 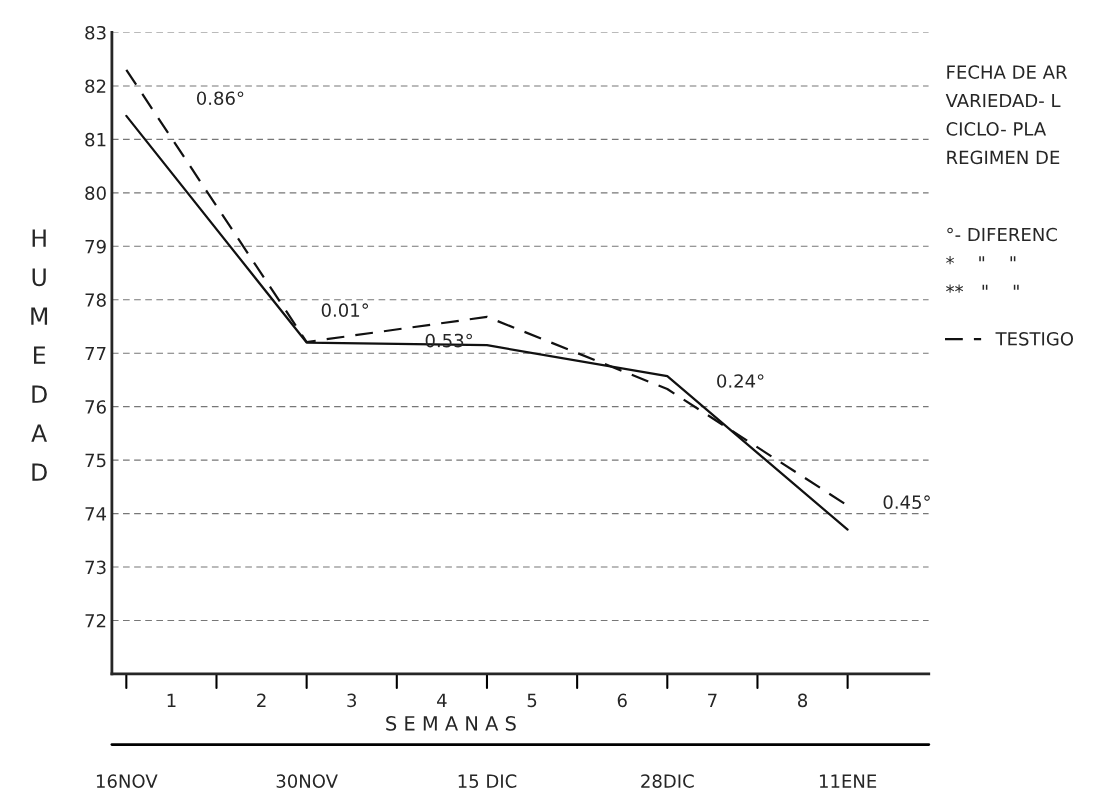 I want to click on x-tick-label: 28DIC, so click(x=667, y=781).